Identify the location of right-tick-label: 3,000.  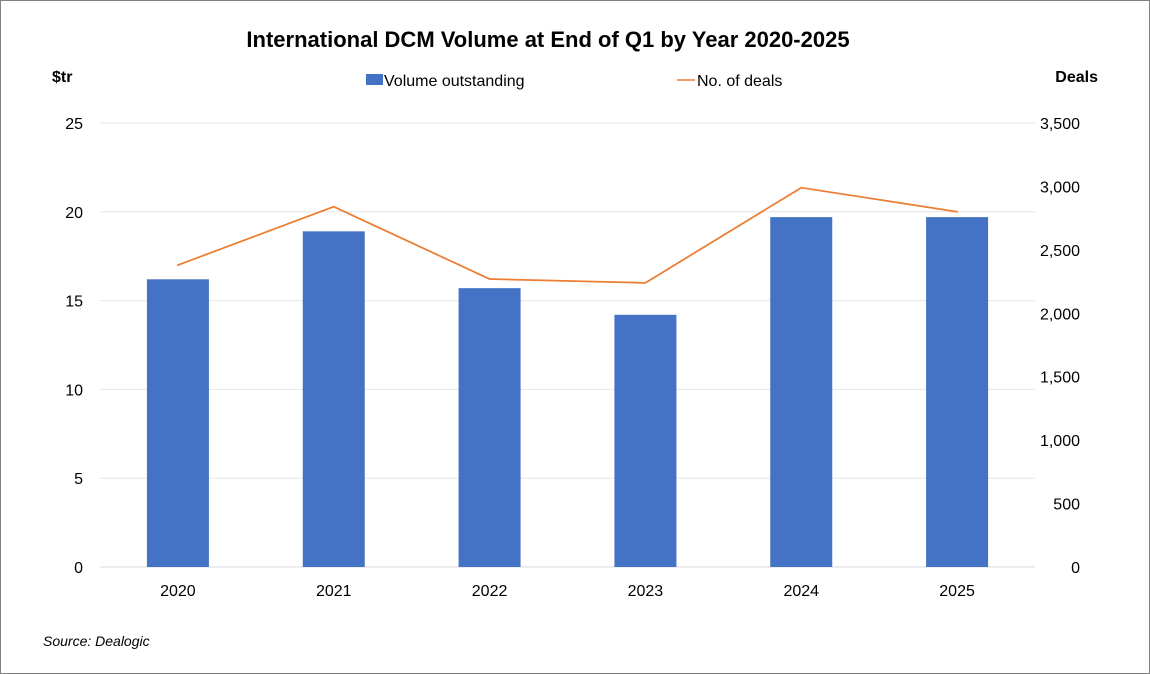
(1060, 187).